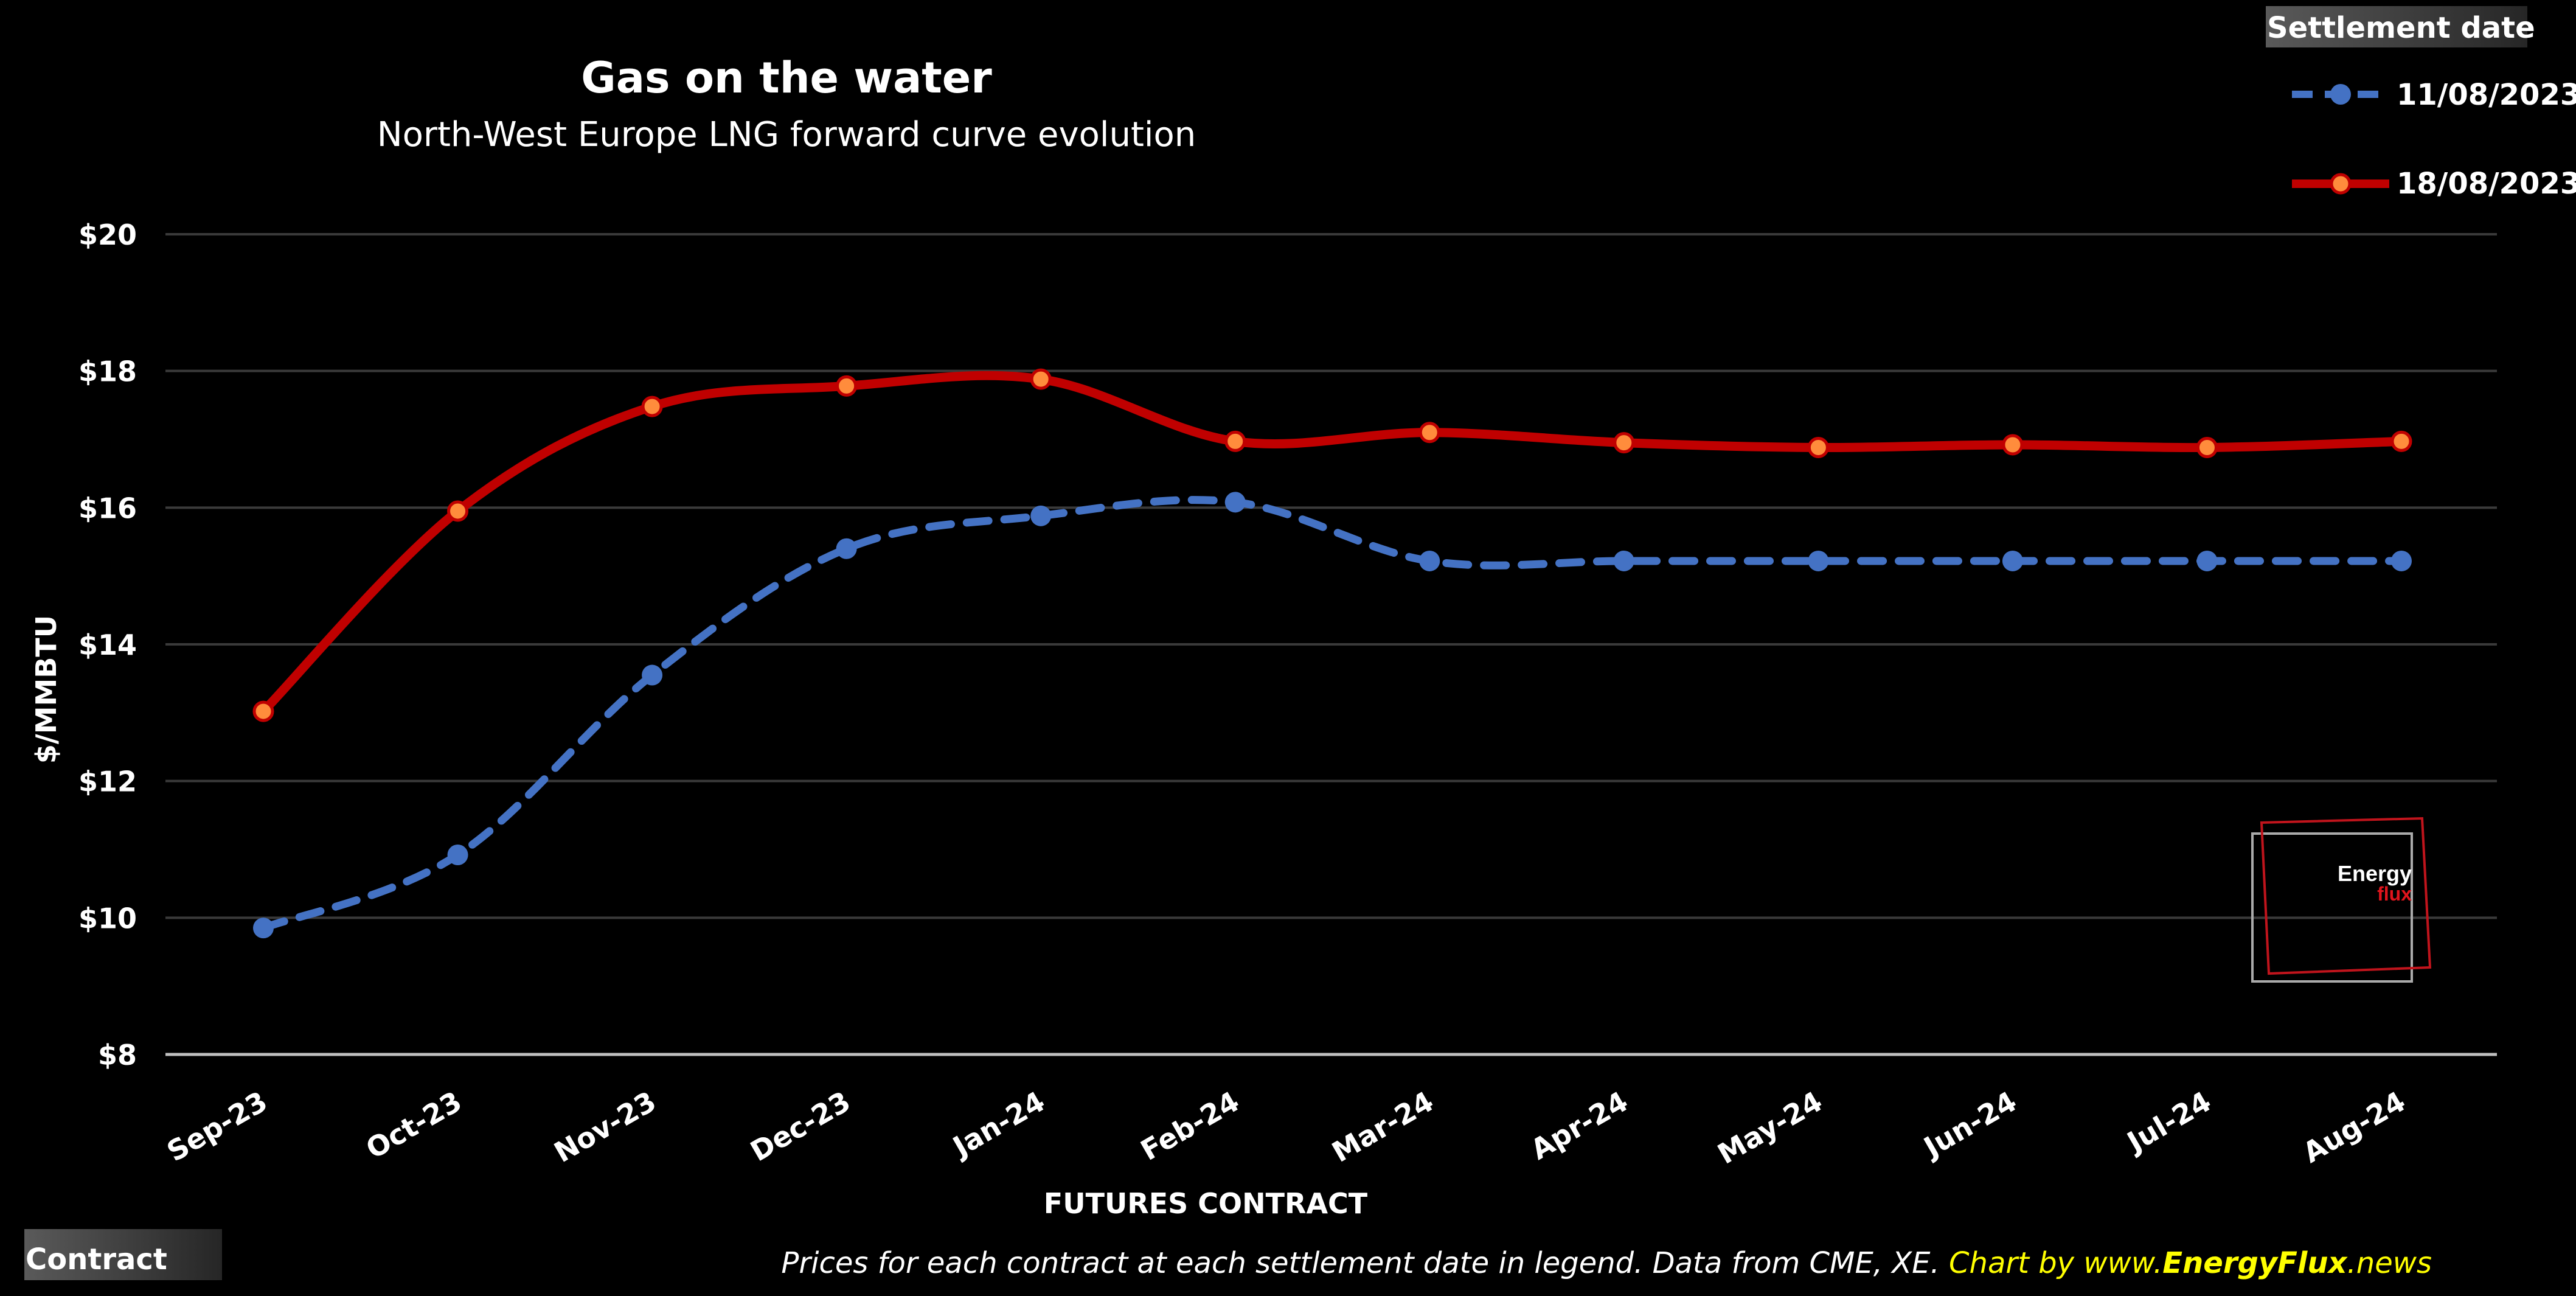  I want to click on legend-title-button, so click(2396, 26).